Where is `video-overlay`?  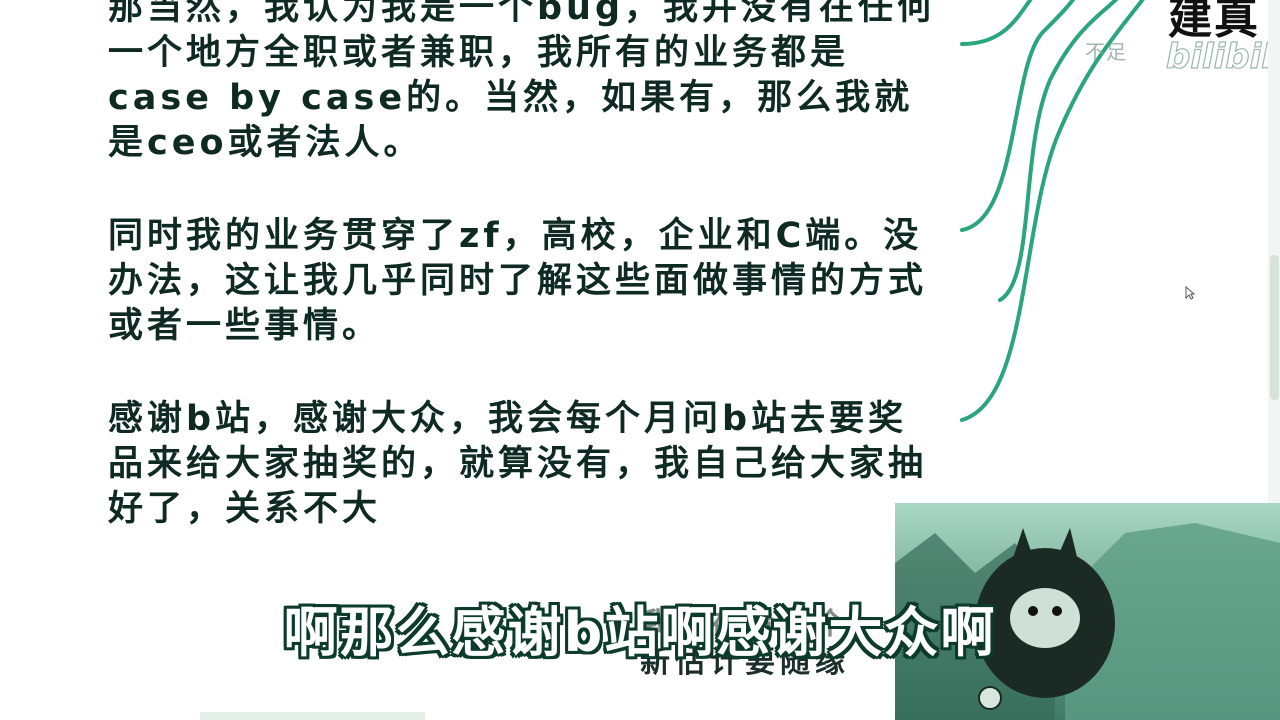
video-overlay is located at coordinates (1087, 611).